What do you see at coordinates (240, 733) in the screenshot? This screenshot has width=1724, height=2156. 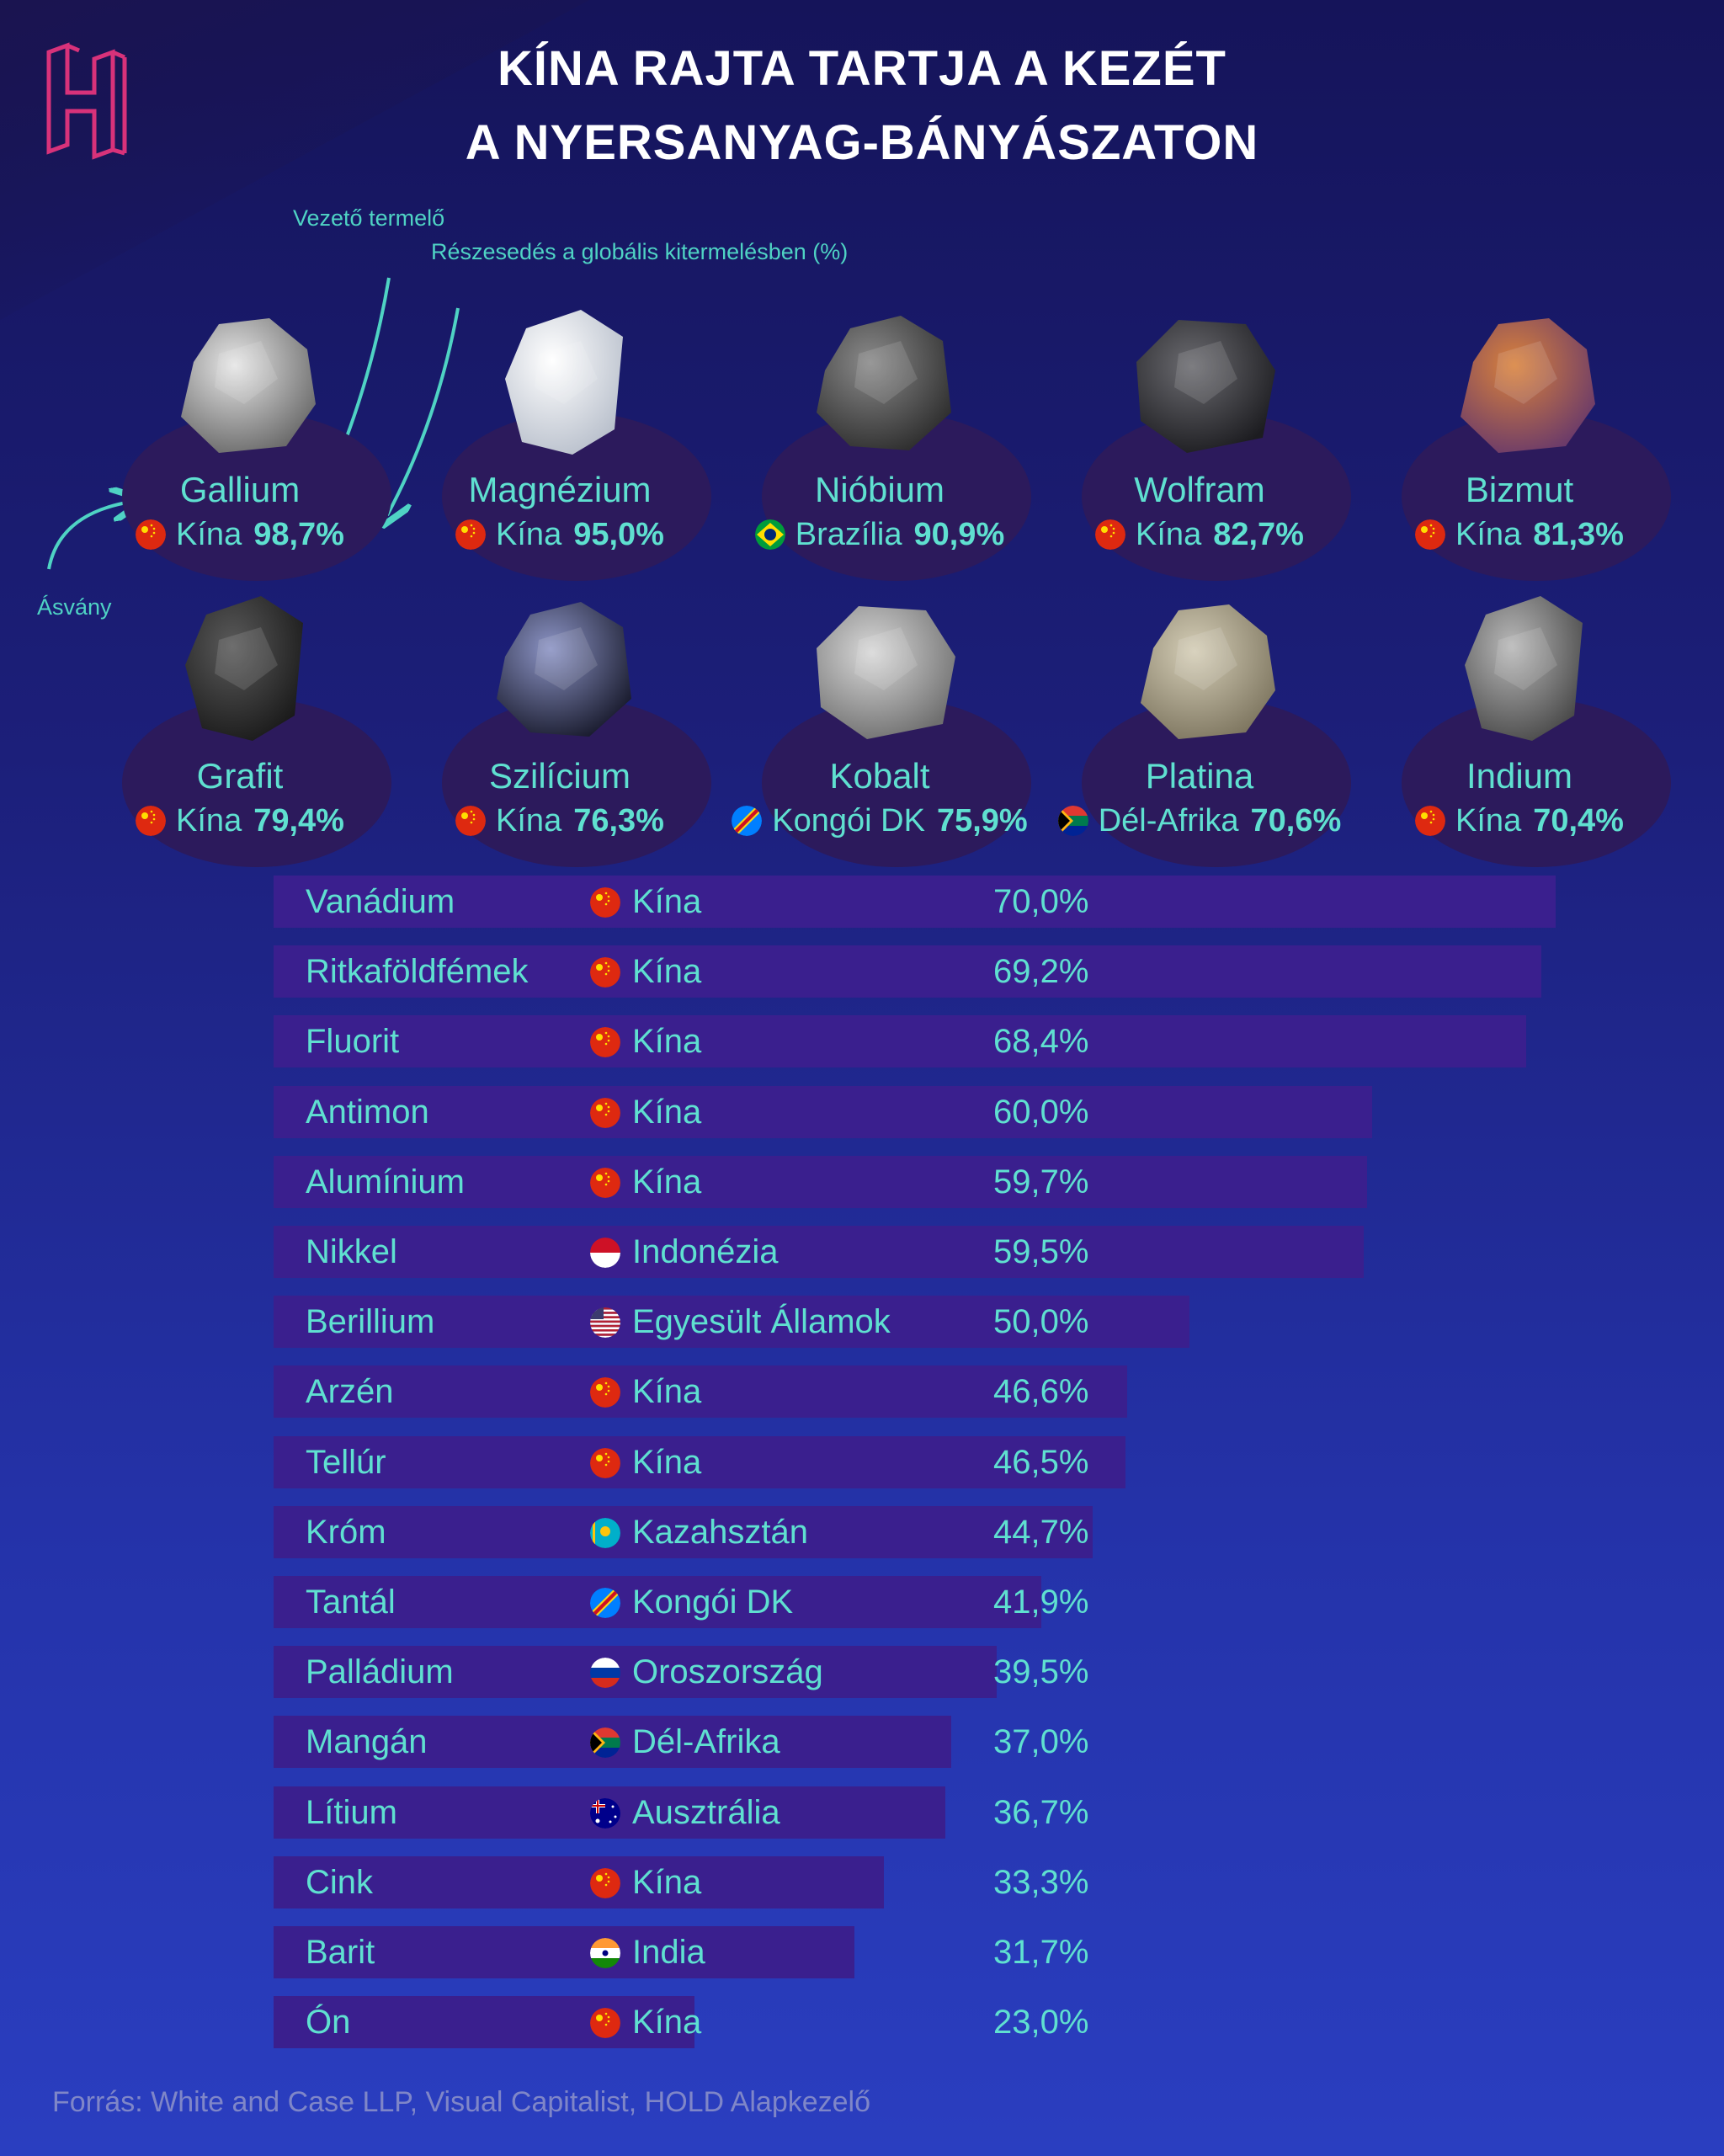 I see `mineral-card: Grafit Kína 79,4%` at bounding box center [240, 733].